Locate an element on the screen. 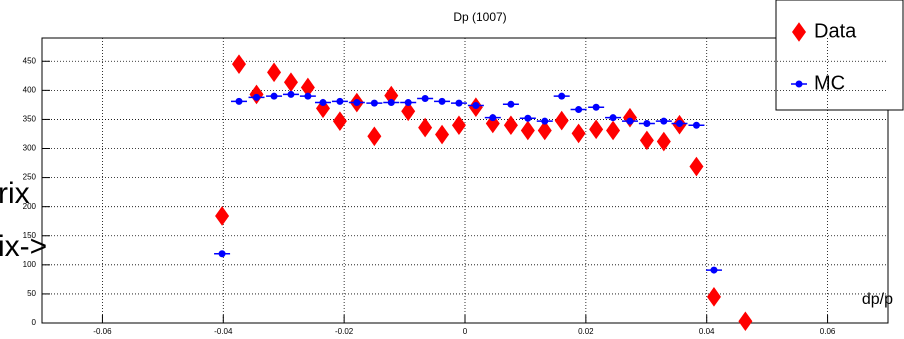  y-tick-label: 150 is located at coordinates (30, 235).